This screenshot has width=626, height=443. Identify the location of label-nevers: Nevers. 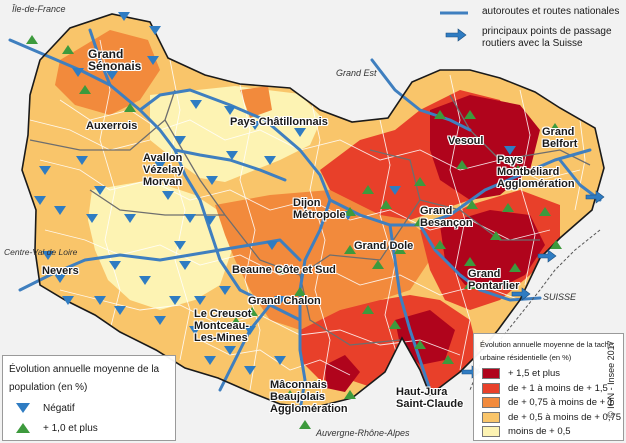
(82, 271).